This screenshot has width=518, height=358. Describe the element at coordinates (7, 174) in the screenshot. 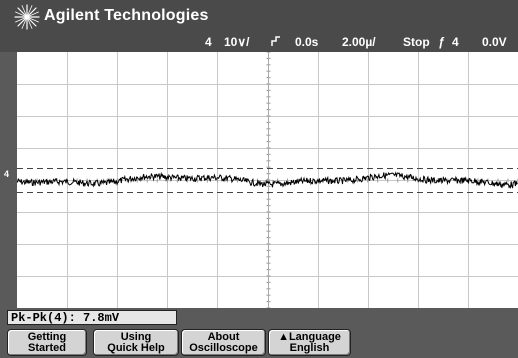

I see `channel-ground-marker: 4` at that location.